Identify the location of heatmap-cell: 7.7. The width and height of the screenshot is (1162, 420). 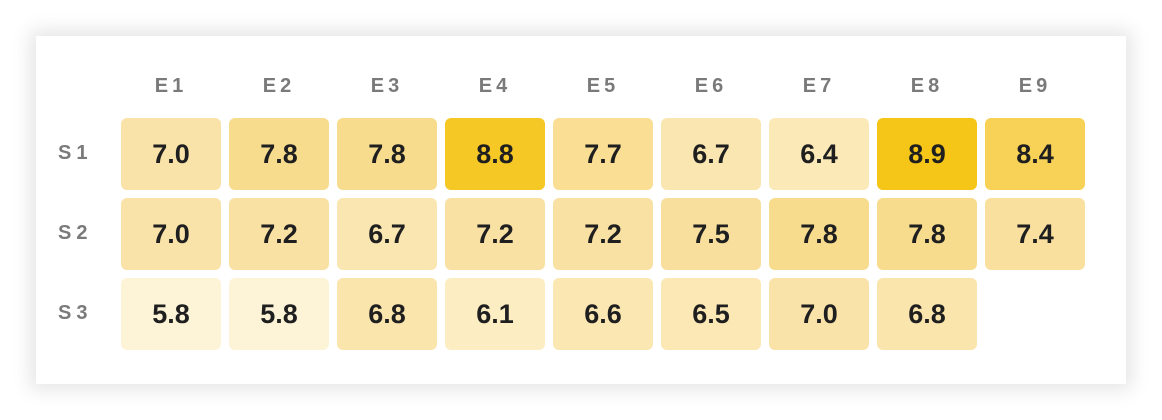
(603, 154).